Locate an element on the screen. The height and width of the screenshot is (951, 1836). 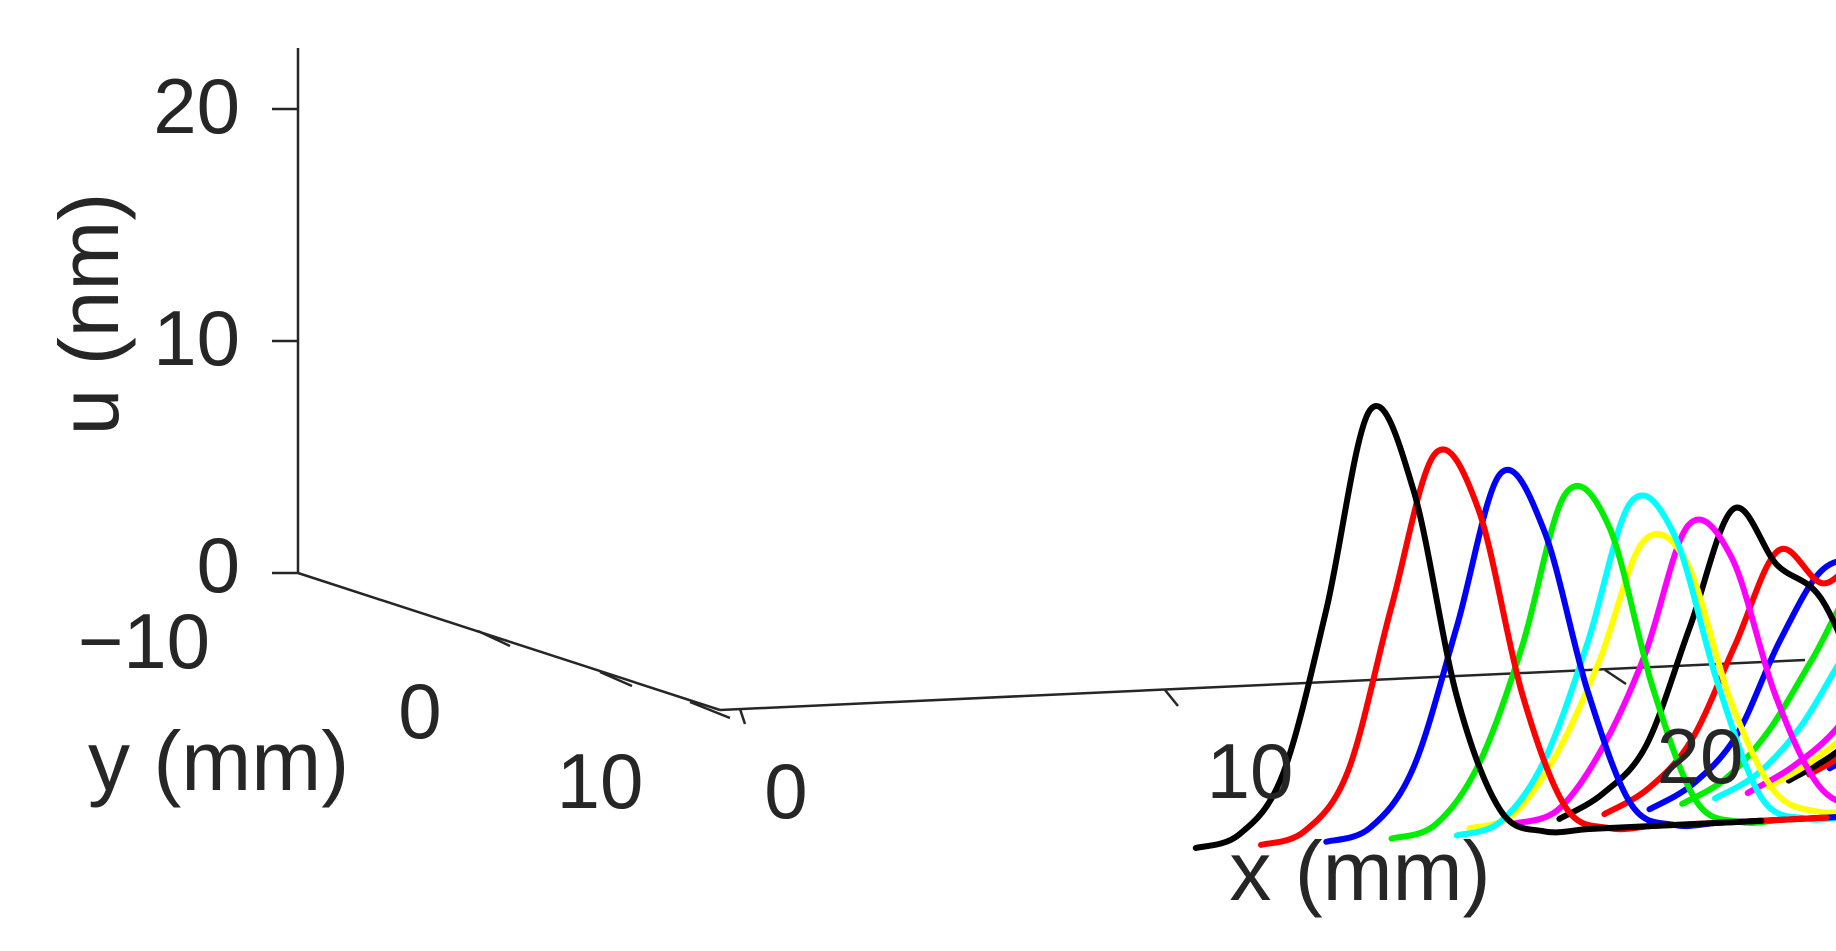
y-axis-line is located at coordinates (509, 641).